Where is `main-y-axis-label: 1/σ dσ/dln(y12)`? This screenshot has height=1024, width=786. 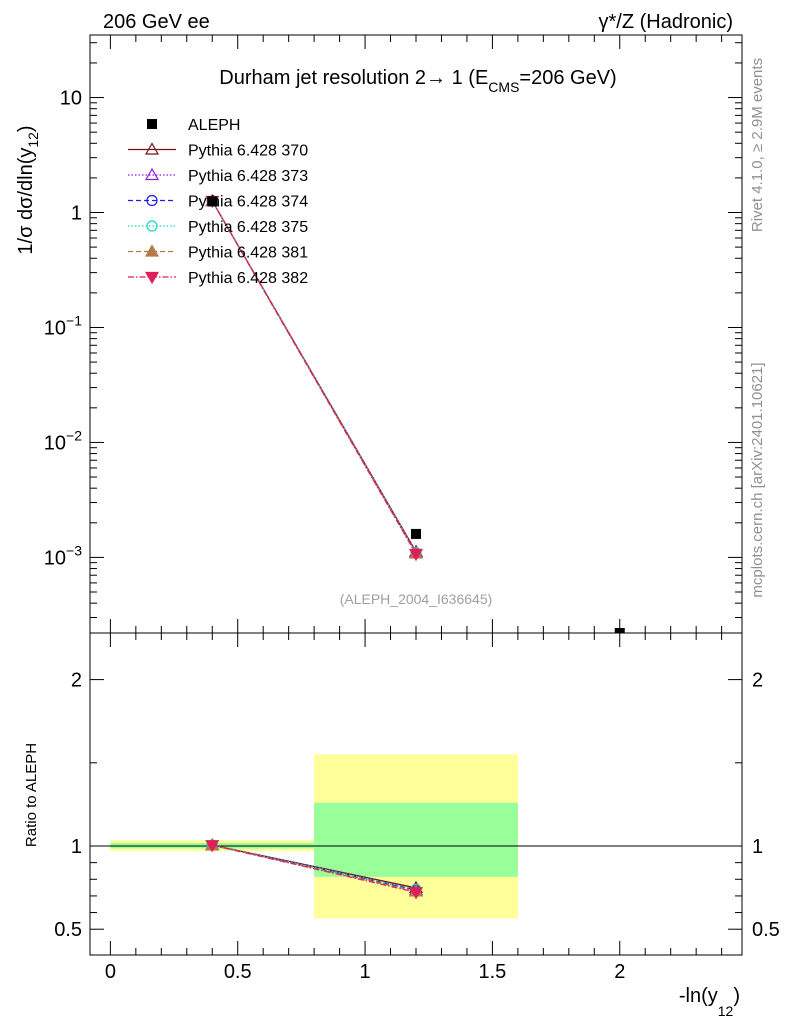 main-y-axis-label: 1/σ dσ/dln(y12) is located at coordinates (28, 189).